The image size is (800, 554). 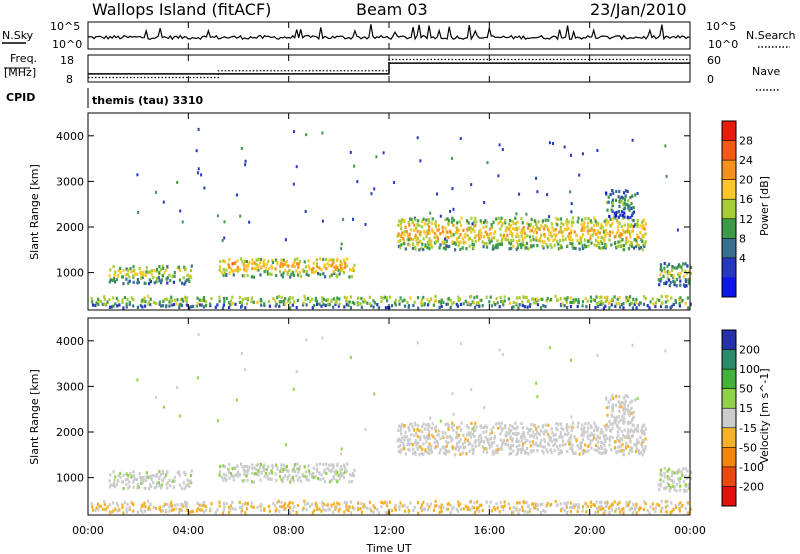 I want to click on freq-label: Freq., so click(x=23, y=58).